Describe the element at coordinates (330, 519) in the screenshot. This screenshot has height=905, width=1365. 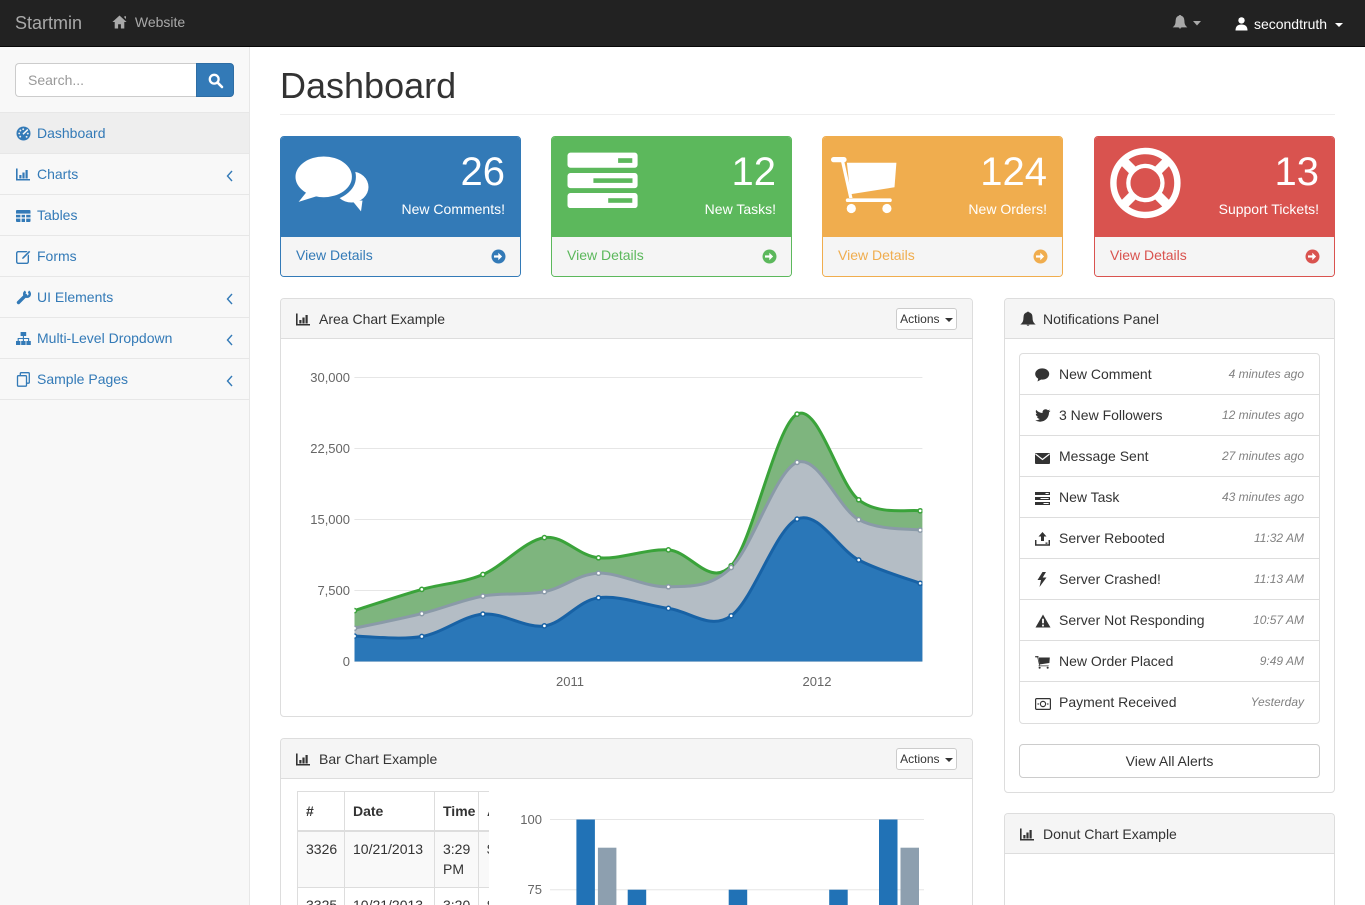
I see `svg-text: 15,000` at that location.